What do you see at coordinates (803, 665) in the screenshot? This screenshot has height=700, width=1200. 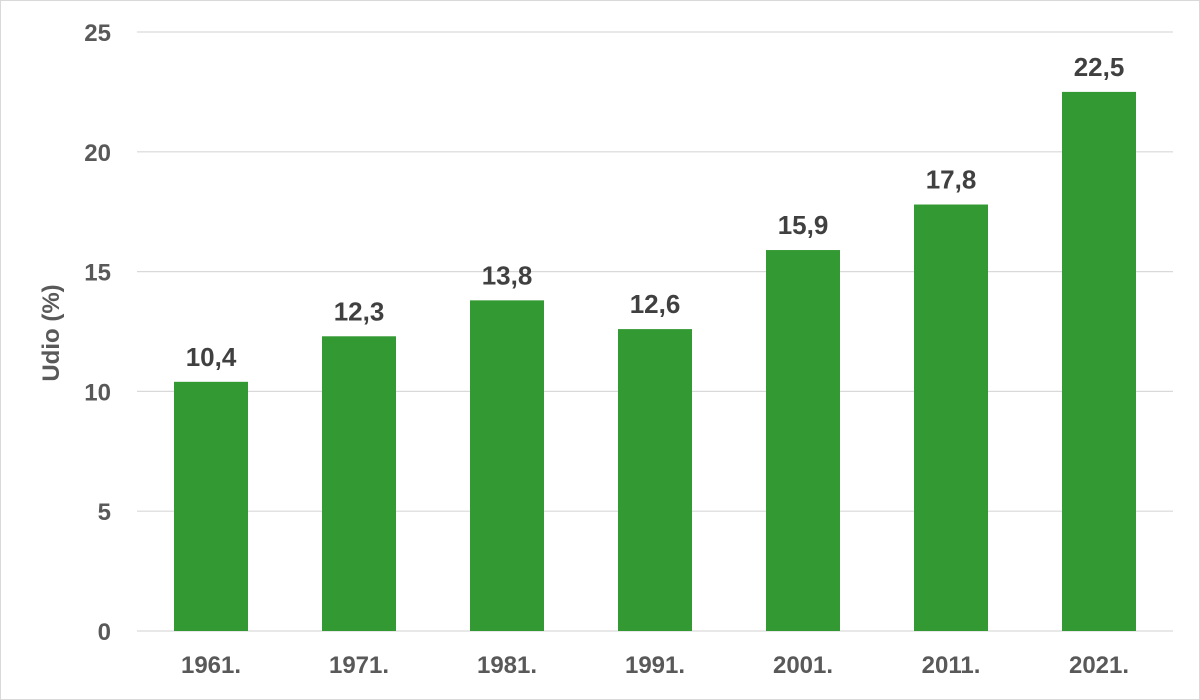 I see `x-tick-label: 2001.` at bounding box center [803, 665].